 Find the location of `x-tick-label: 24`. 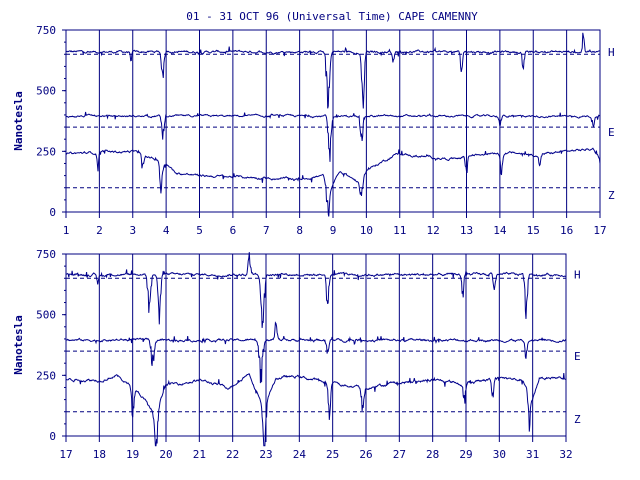

x-tick-label: 24 is located at coordinates (300, 454).